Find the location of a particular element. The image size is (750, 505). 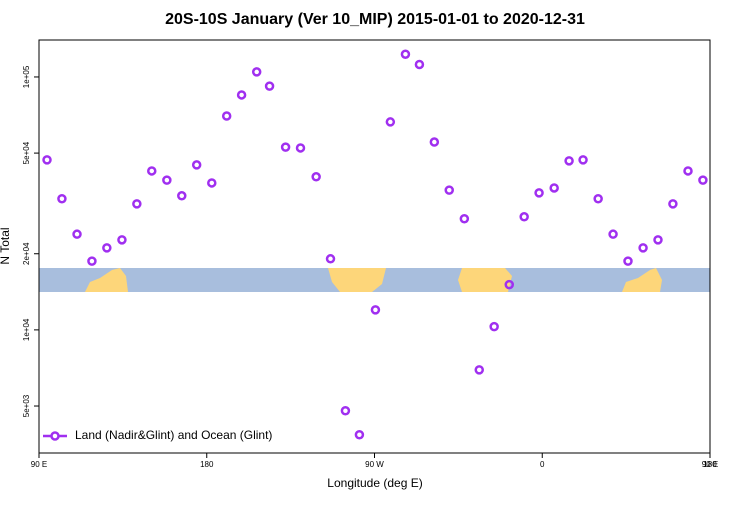

x-tick-label: 0 is located at coordinates (542, 464).